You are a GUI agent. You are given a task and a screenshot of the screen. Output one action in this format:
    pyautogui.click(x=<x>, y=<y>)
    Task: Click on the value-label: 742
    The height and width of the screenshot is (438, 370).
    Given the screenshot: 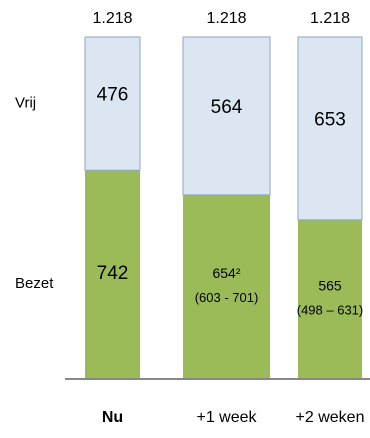 What is the action you would take?
    pyautogui.click(x=113, y=273)
    